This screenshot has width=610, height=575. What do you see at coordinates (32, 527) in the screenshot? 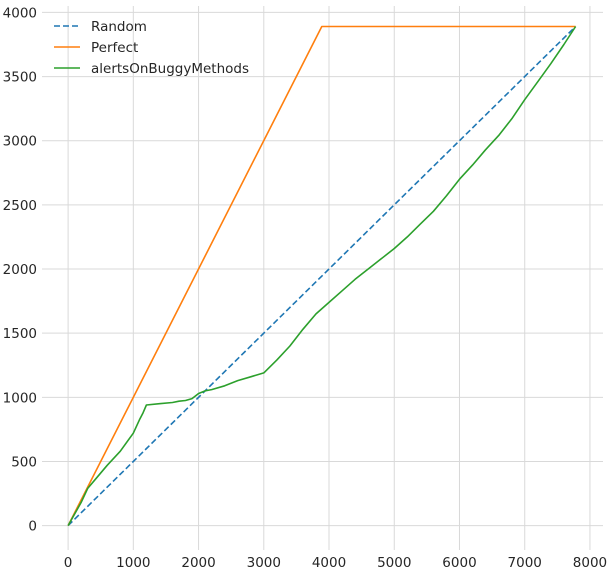
I see `y-tick-label: 0` at bounding box center [32, 527].